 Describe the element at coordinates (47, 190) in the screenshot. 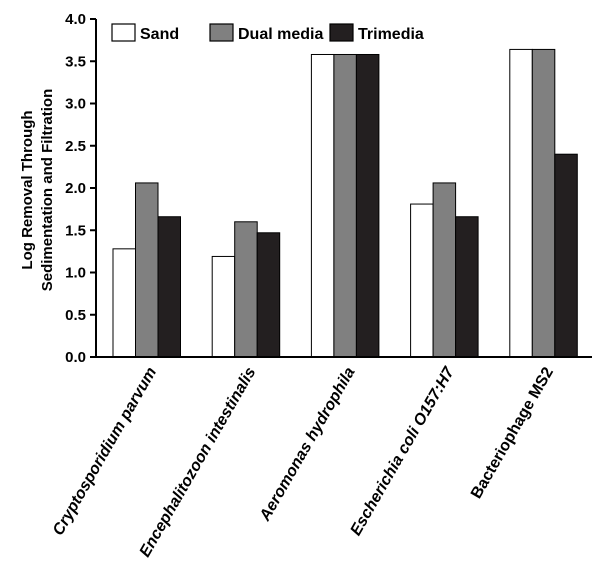

I see `y-axis-title-line-2: Sedimentation and Filtration` at that location.